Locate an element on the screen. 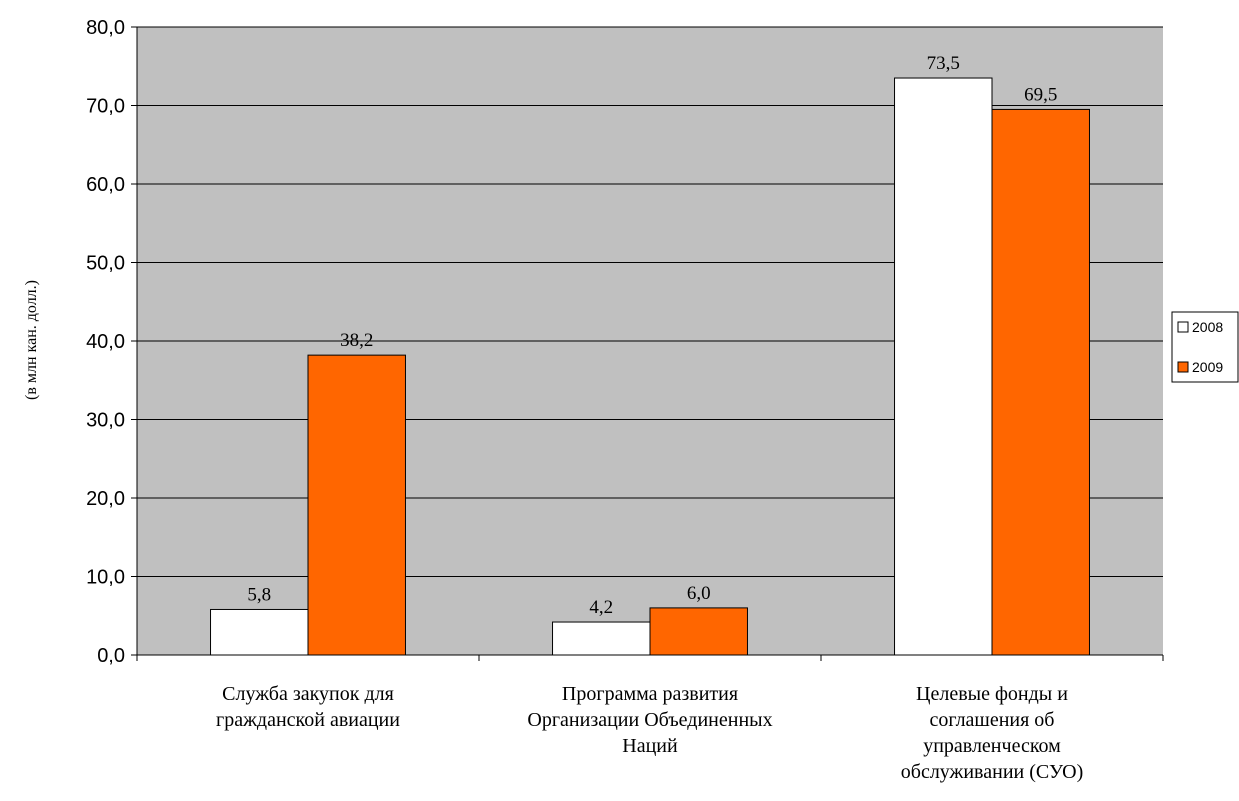 Image resolution: width=1239 pixels, height=801 pixels. x-axis-ticks is located at coordinates (650, 658).